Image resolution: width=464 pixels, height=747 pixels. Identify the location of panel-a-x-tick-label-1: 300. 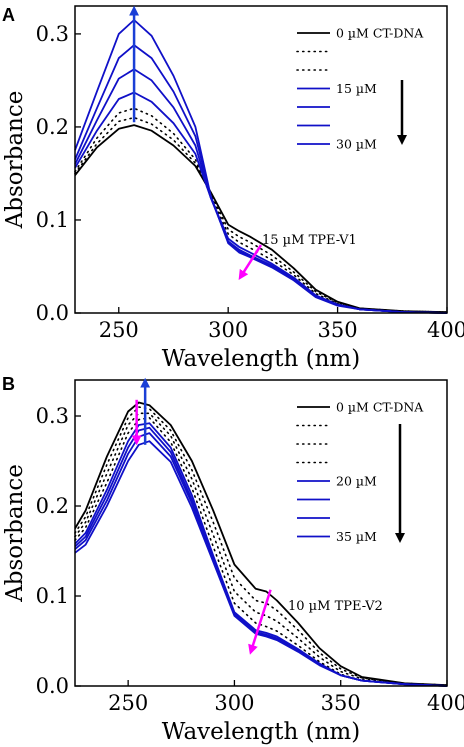
(228, 330).